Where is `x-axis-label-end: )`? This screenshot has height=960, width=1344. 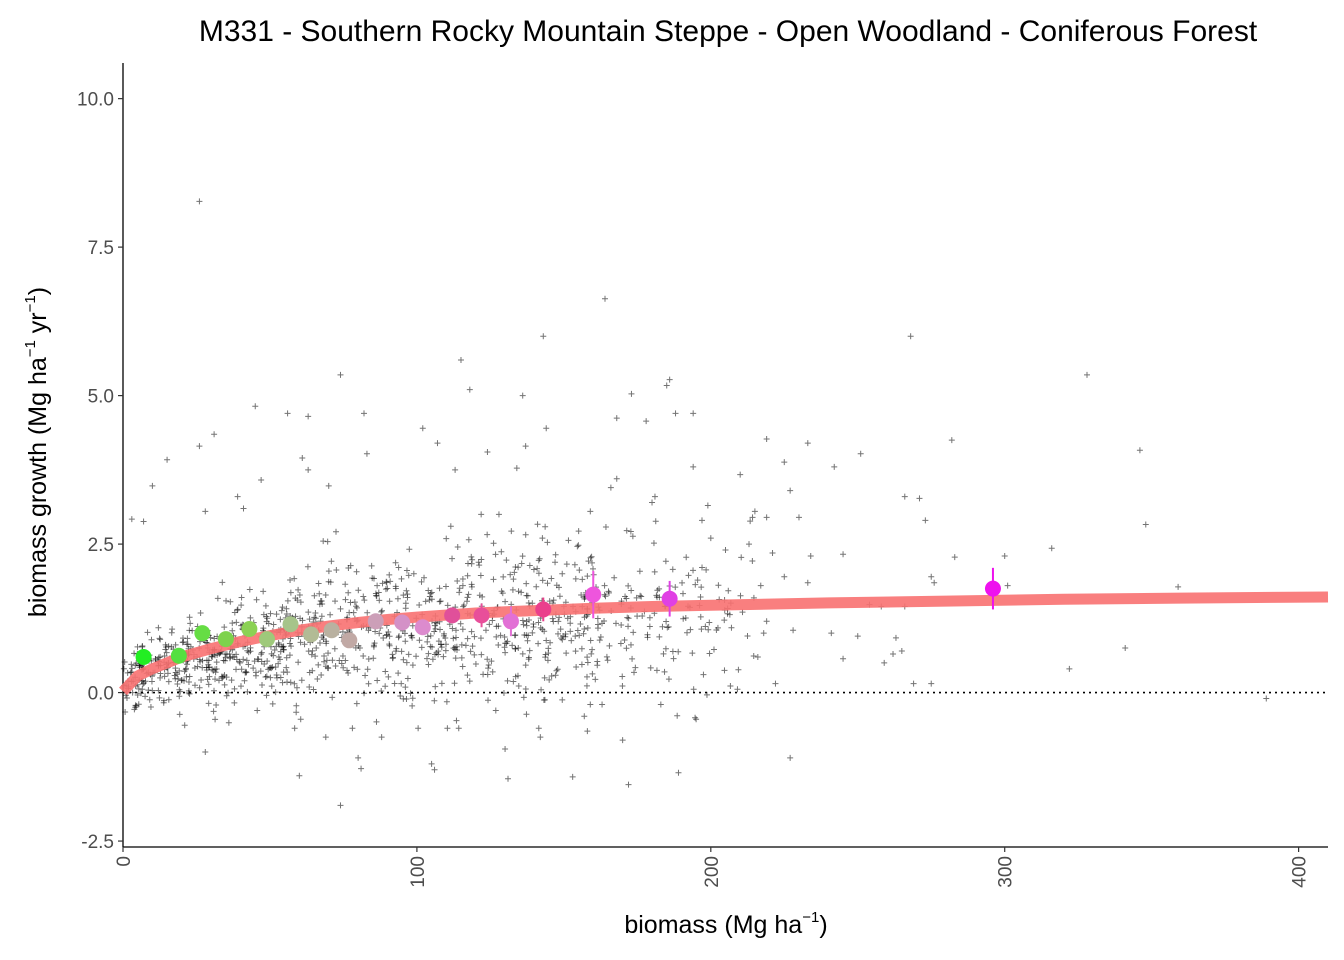
x-axis-label-end: ) is located at coordinates (823, 925).